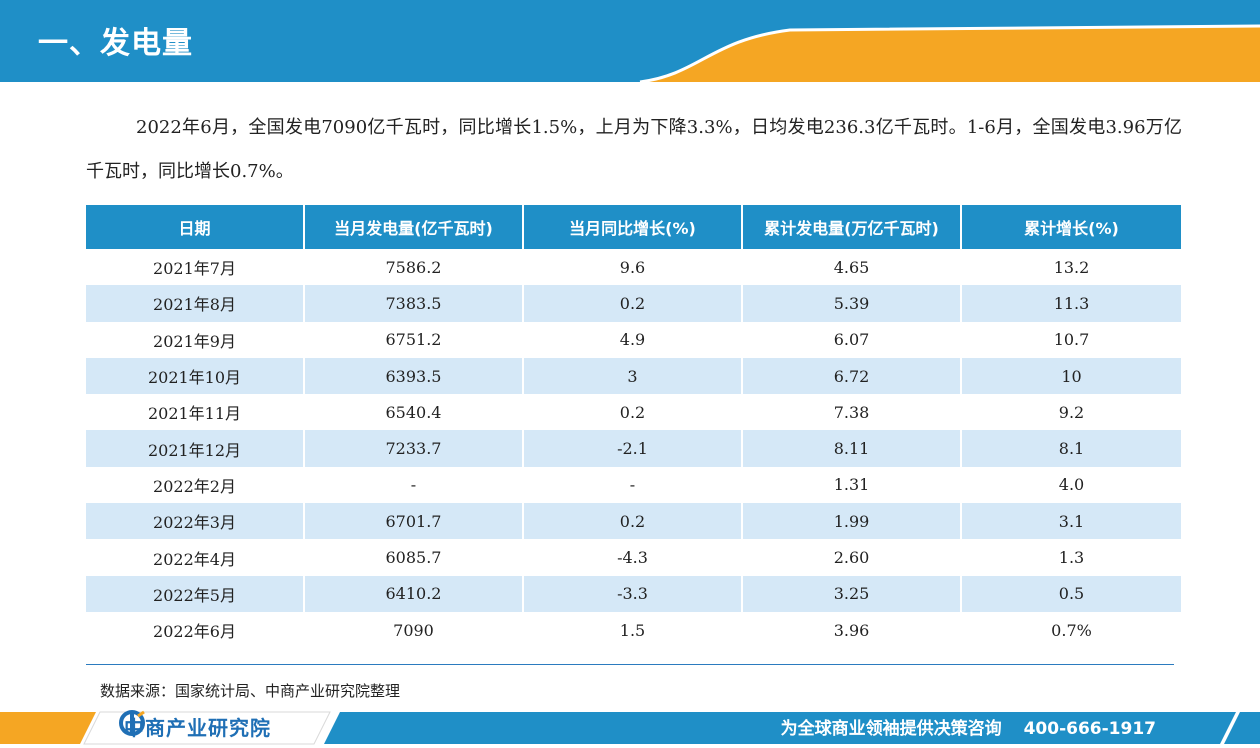  I want to click on table-cell: -3.3, so click(633, 593).